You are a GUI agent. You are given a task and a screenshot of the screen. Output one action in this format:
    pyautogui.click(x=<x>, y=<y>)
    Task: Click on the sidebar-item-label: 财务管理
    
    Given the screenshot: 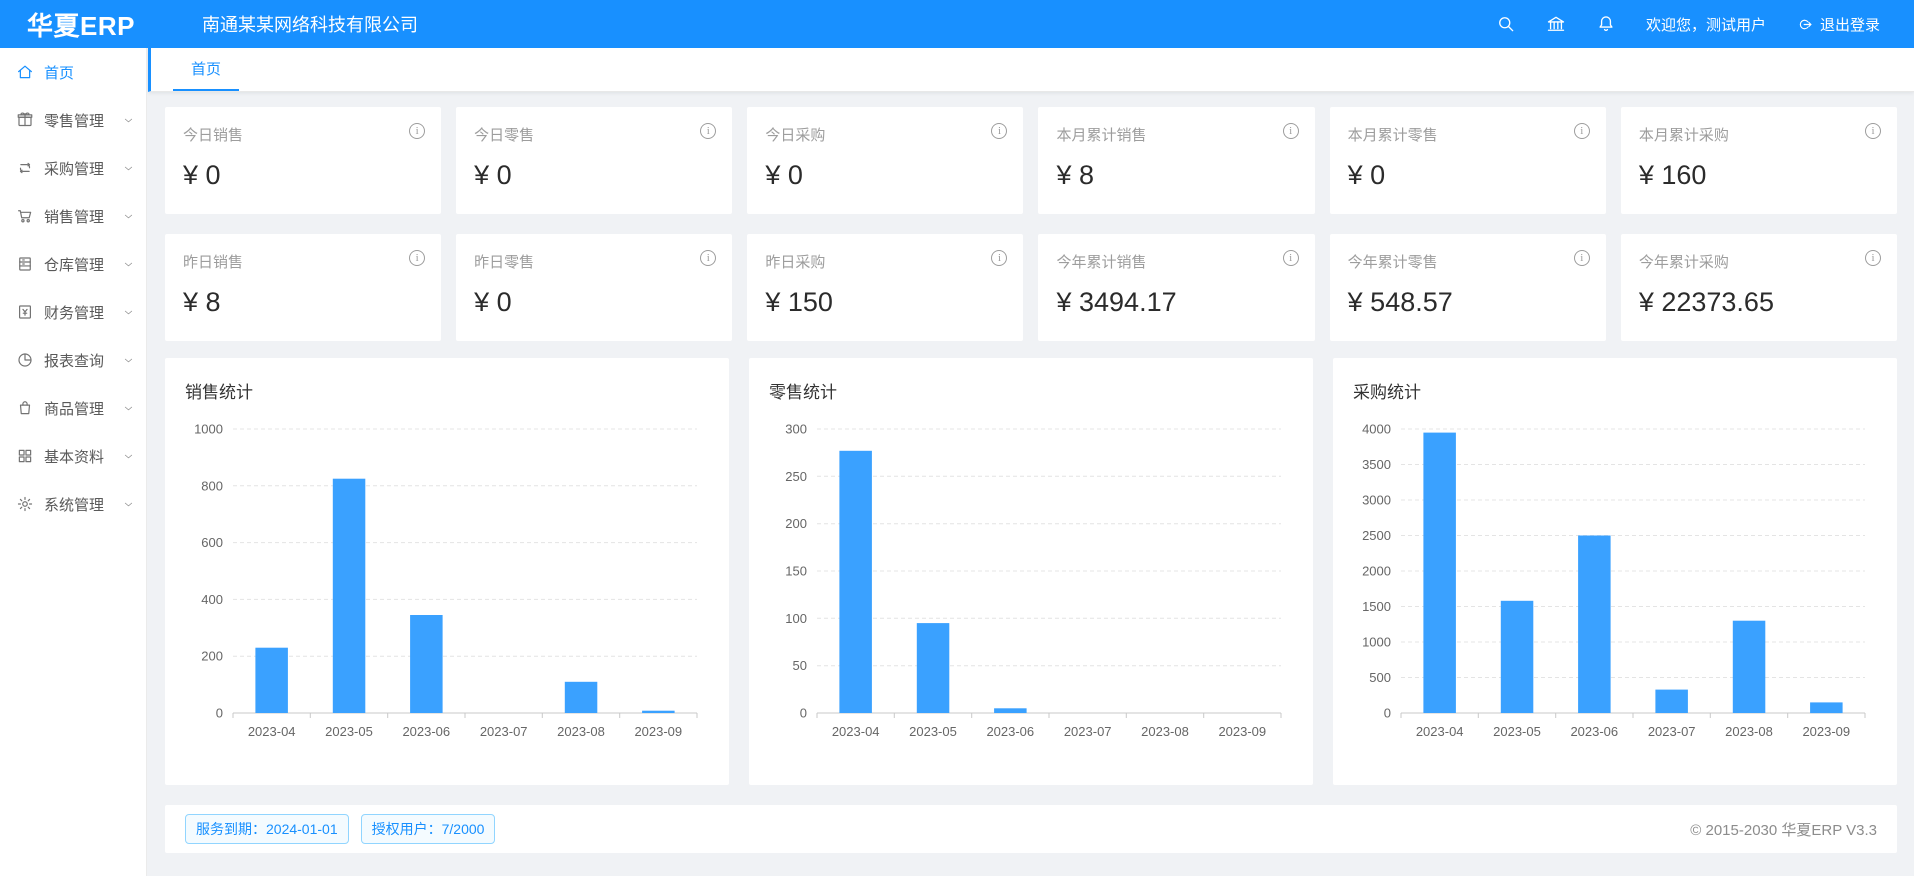 What is the action you would take?
    pyautogui.click(x=74, y=313)
    